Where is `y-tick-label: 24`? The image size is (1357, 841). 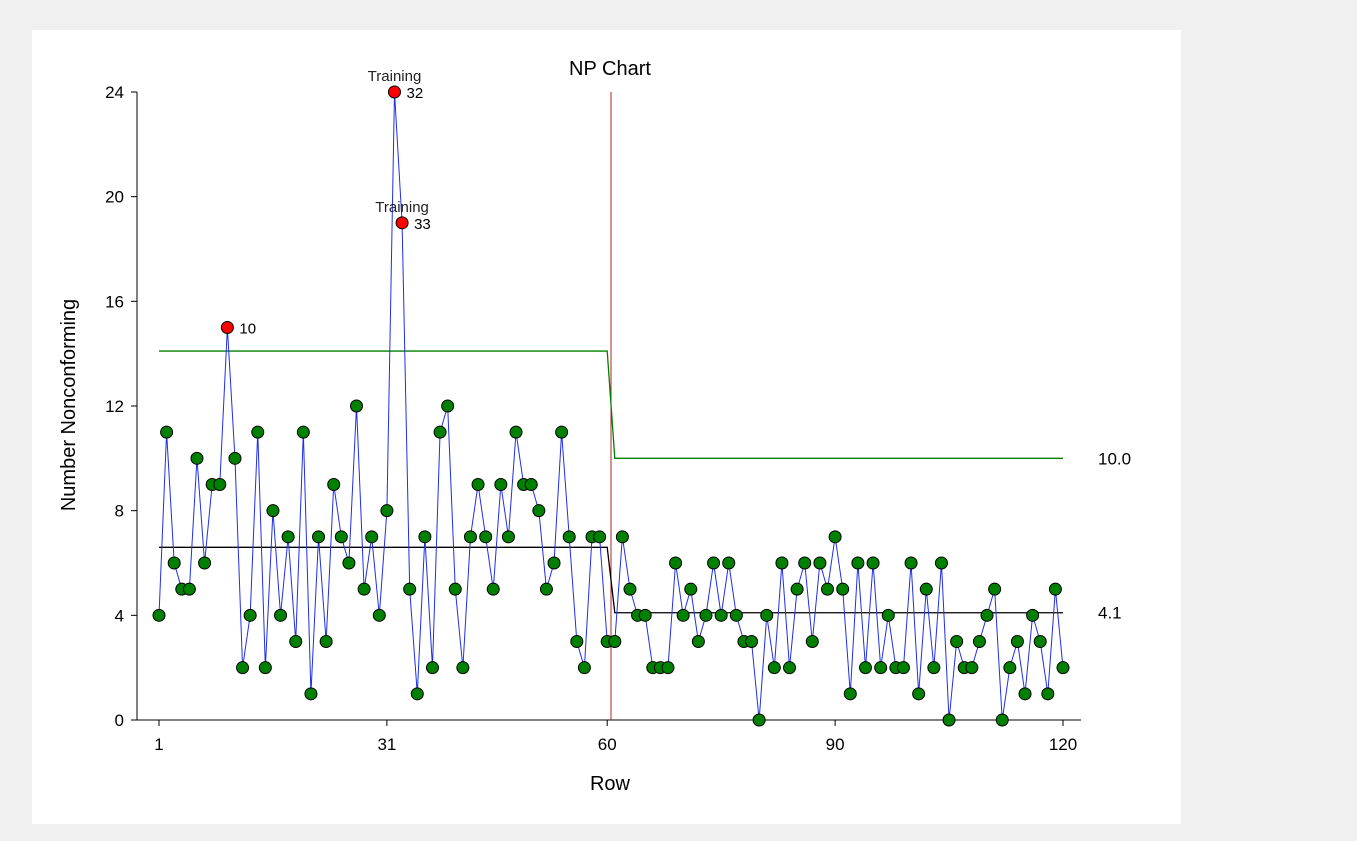
y-tick-label: 24 is located at coordinates (114, 92).